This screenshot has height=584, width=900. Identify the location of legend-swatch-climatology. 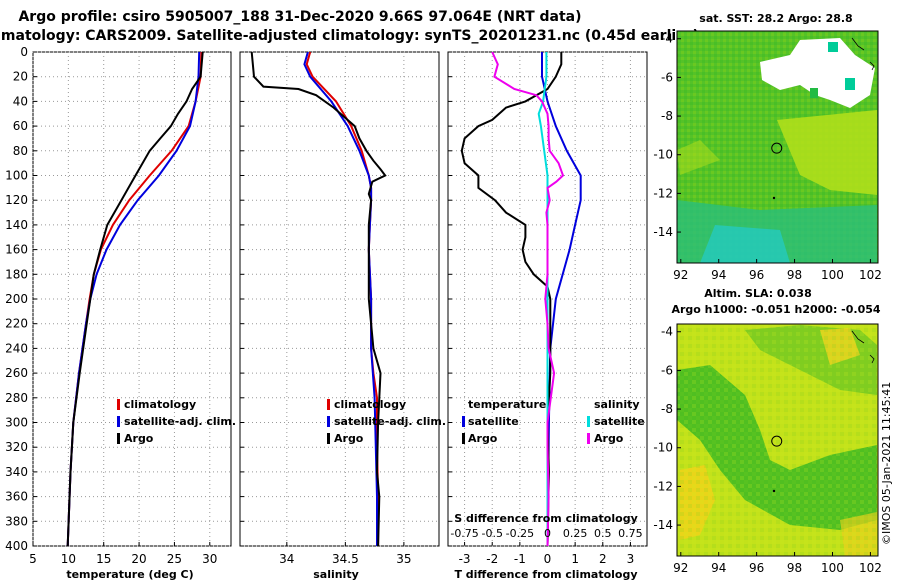
(118, 404).